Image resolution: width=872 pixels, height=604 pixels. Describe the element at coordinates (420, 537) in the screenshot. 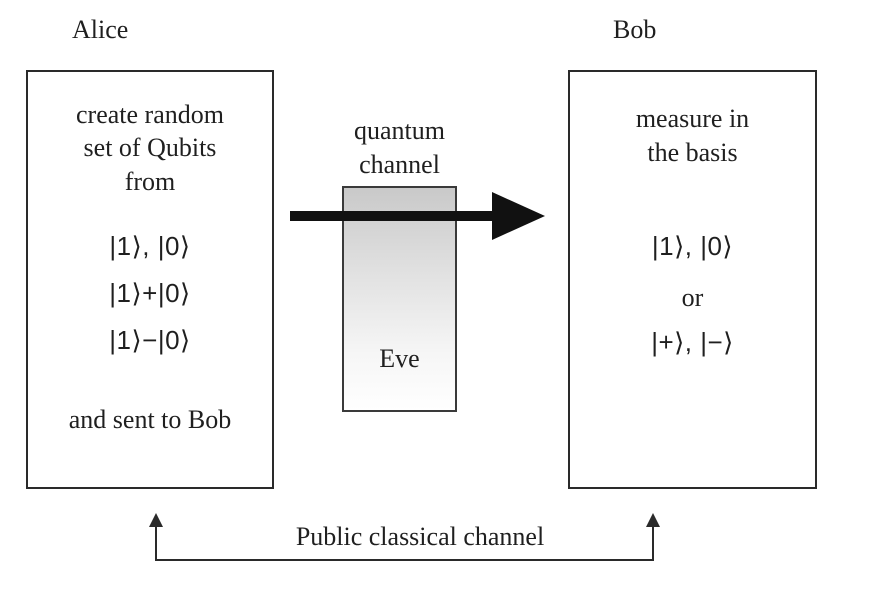

I see `public-channel-label: Public classical channel` at that location.